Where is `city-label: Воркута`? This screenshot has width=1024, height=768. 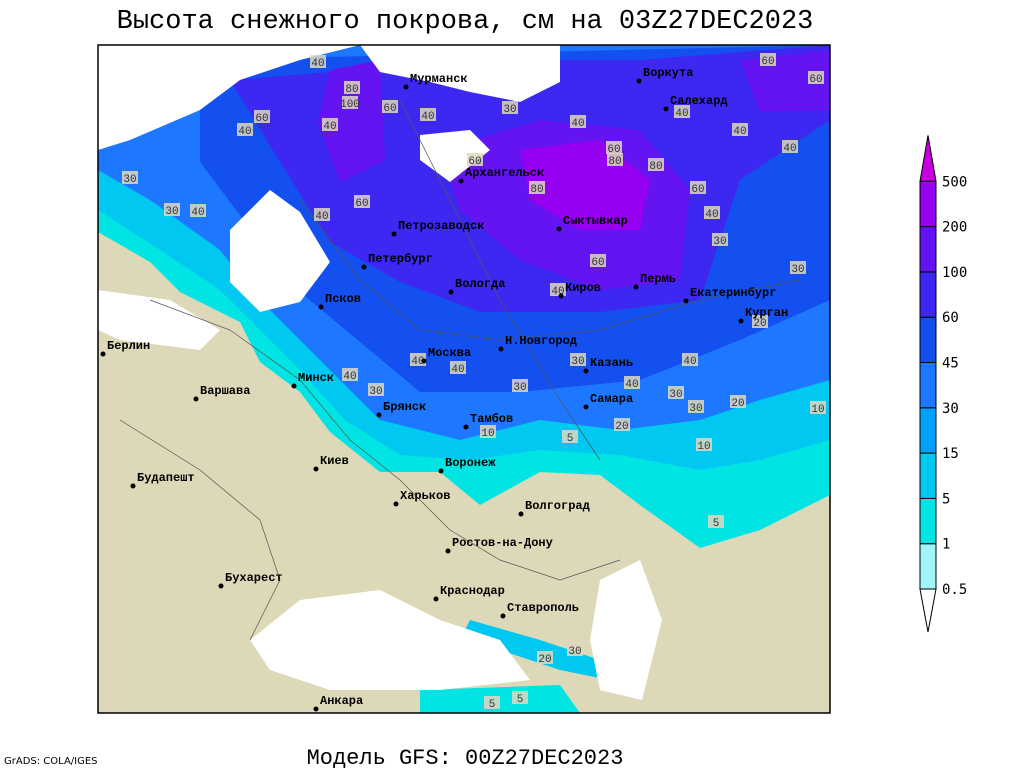
city-label: Воркута is located at coordinates (668, 73).